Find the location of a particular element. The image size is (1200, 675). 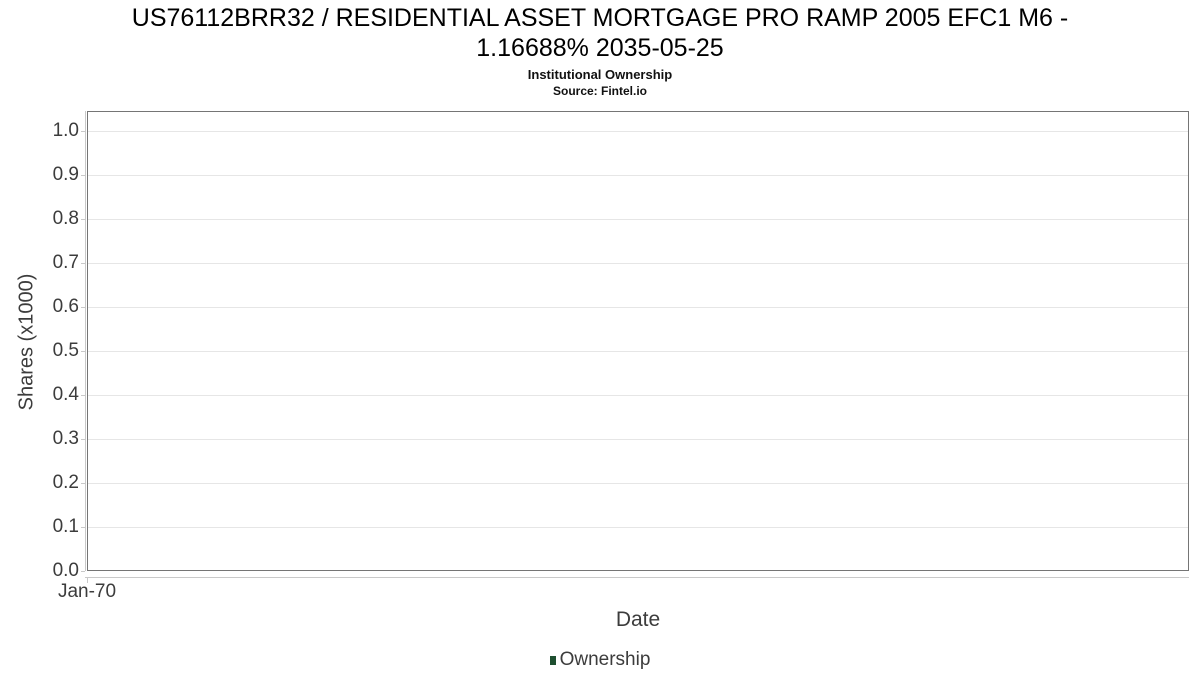

legend-item-ownership: Ownership is located at coordinates (600, 660).